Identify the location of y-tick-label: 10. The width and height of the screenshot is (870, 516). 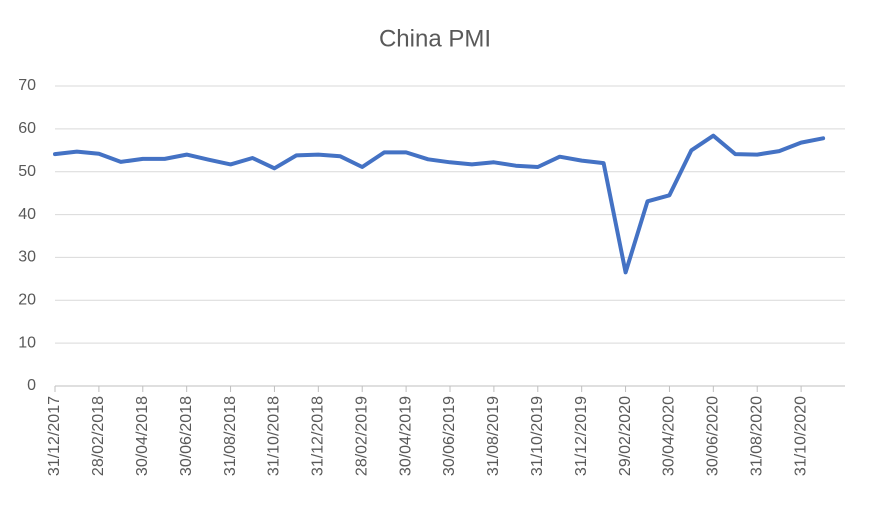
(27, 342).